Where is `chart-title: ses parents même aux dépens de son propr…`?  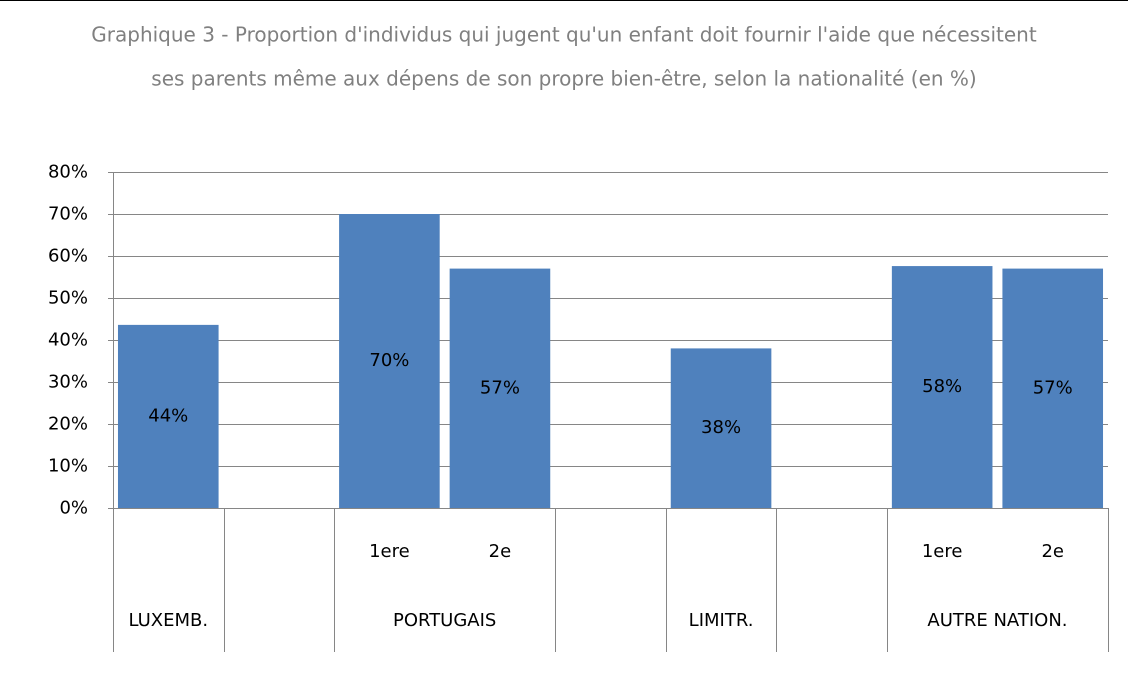 chart-title: ses parents même aux dépens de son propr… is located at coordinates (563, 79).